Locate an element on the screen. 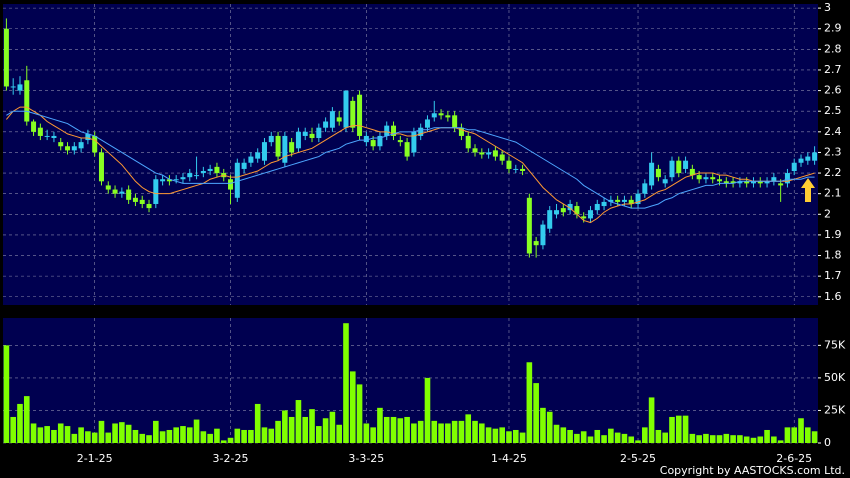  x-tick-label: 2-5-25 is located at coordinates (638, 458).